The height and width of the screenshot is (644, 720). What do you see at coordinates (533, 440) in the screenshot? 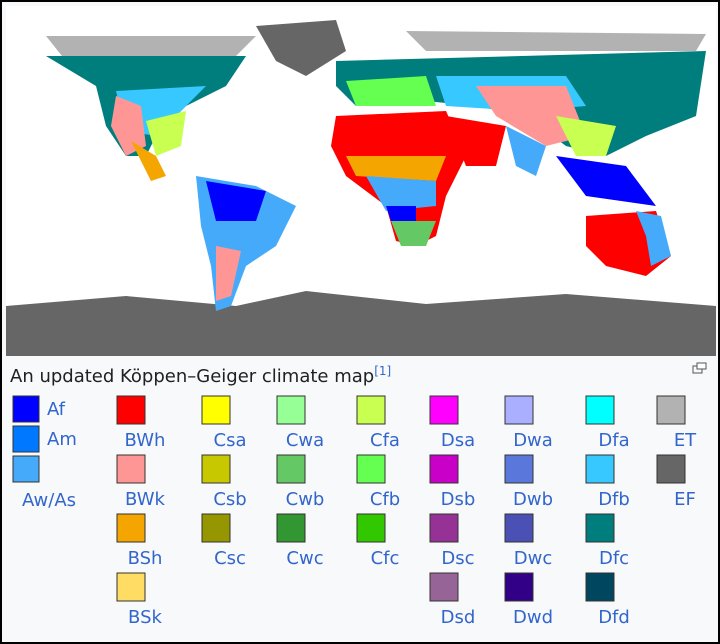
I see `legend-label: Dwa` at bounding box center [533, 440].